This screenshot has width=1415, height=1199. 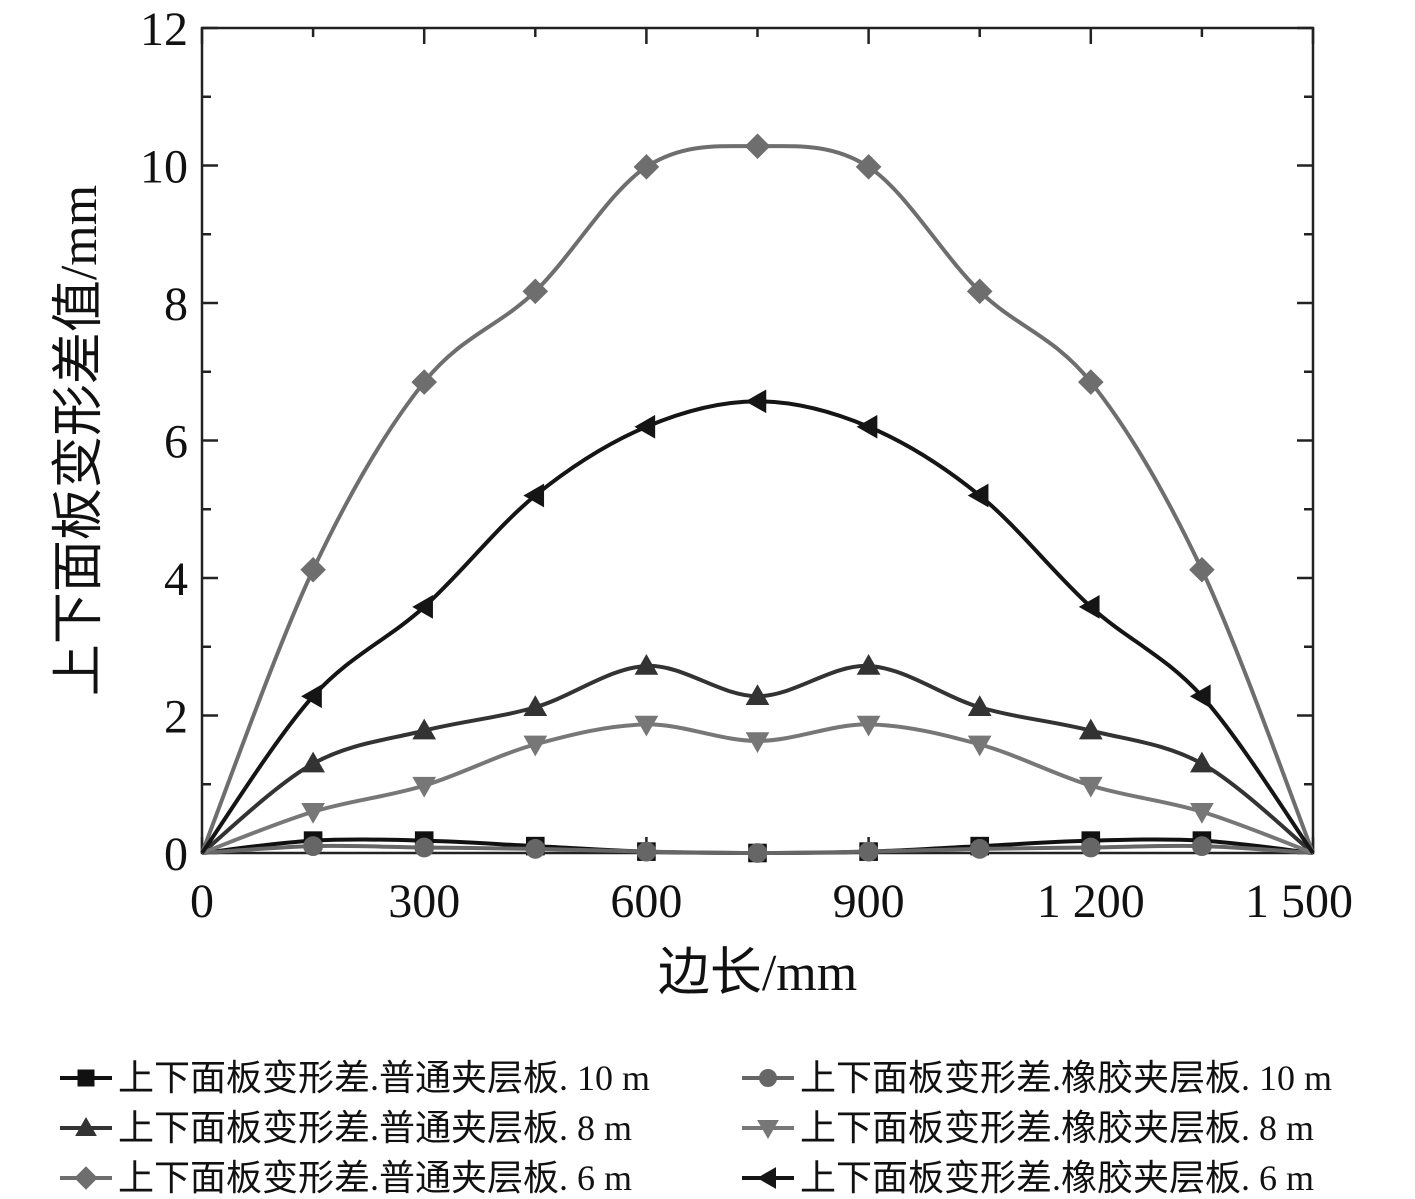 I want to click on y-tick-label: 10, so click(x=164, y=167).